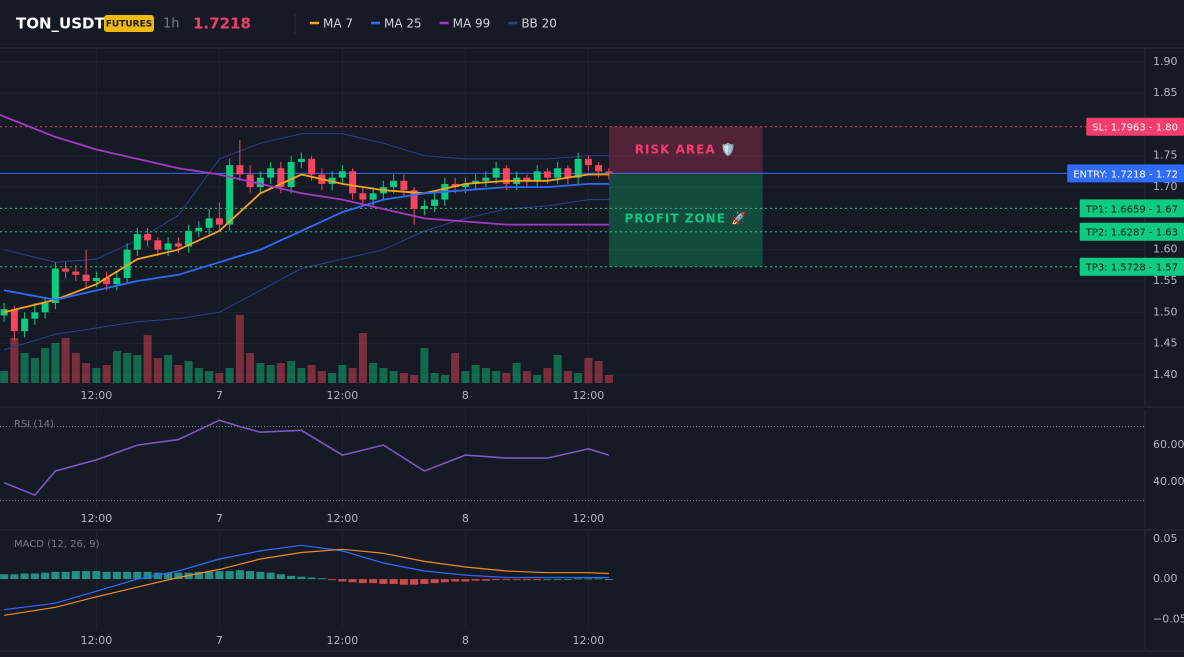  What do you see at coordinates (304, 170) in the screenshot?
I see `moving-average` at bounding box center [304, 170].